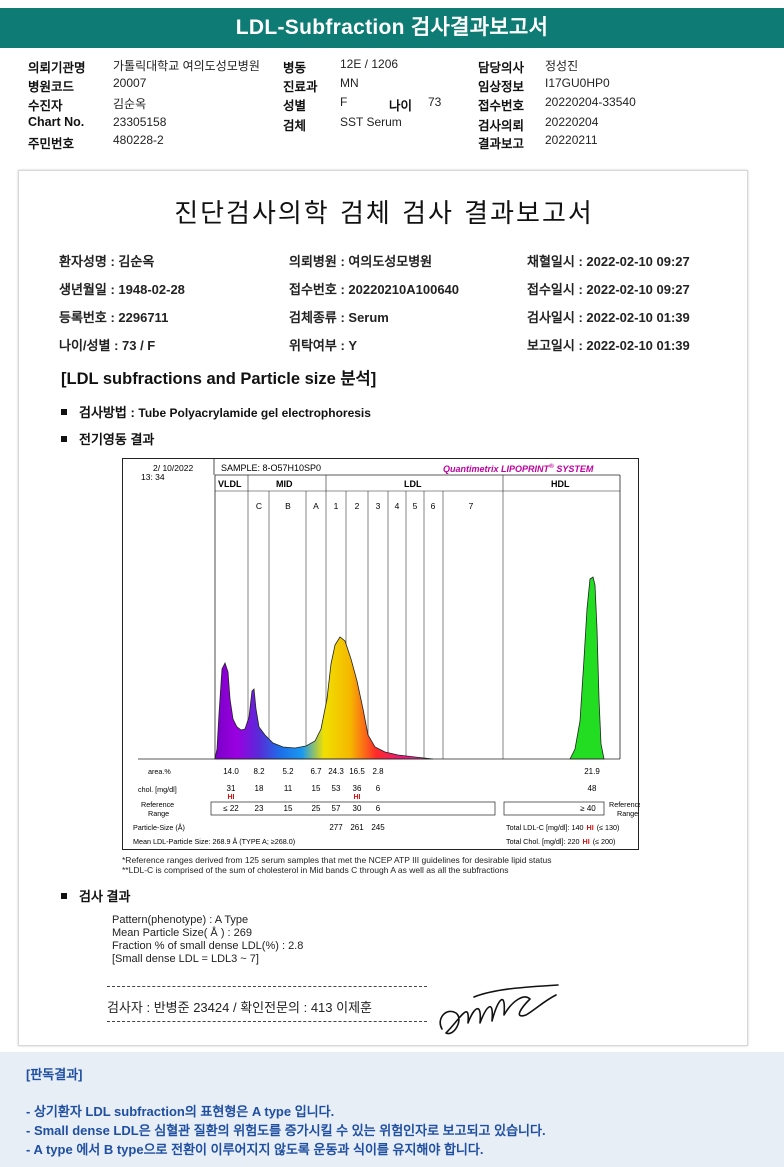  What do you see at coordinates (106, 260) in the screenshot?
I see `patient-name: 환자성명 : 김순옥` at bounding box center [106, 260].